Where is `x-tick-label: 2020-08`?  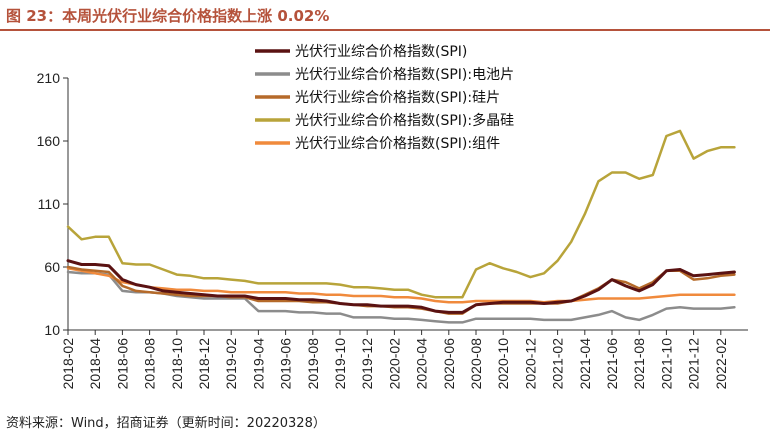
x-tick-label: 2020-08 is located at coordinates (476, 364).